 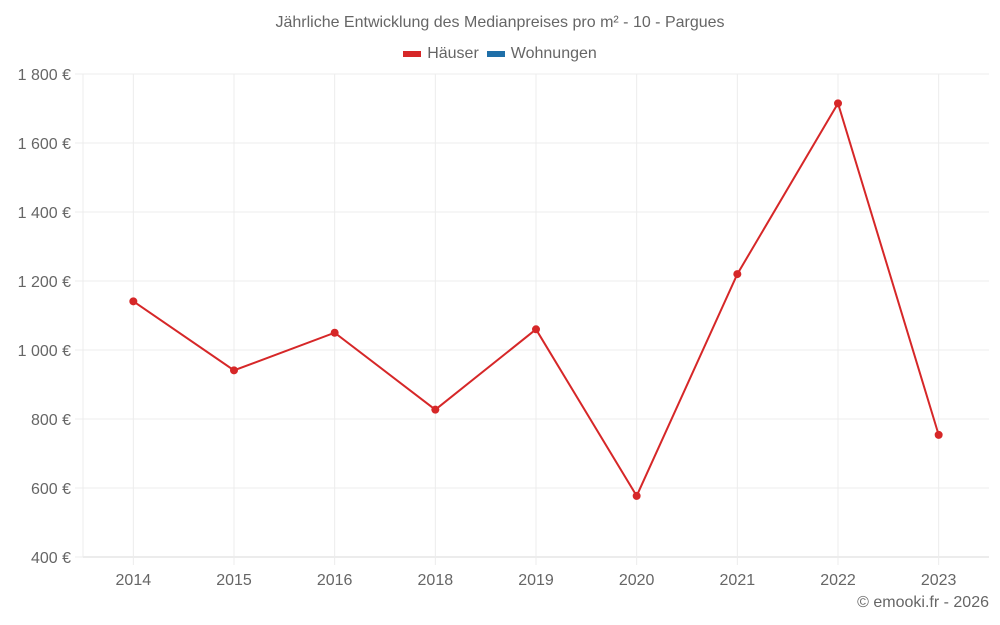 I want to click on y-tick-label: 1 400 €, so click(x=44, y=213).